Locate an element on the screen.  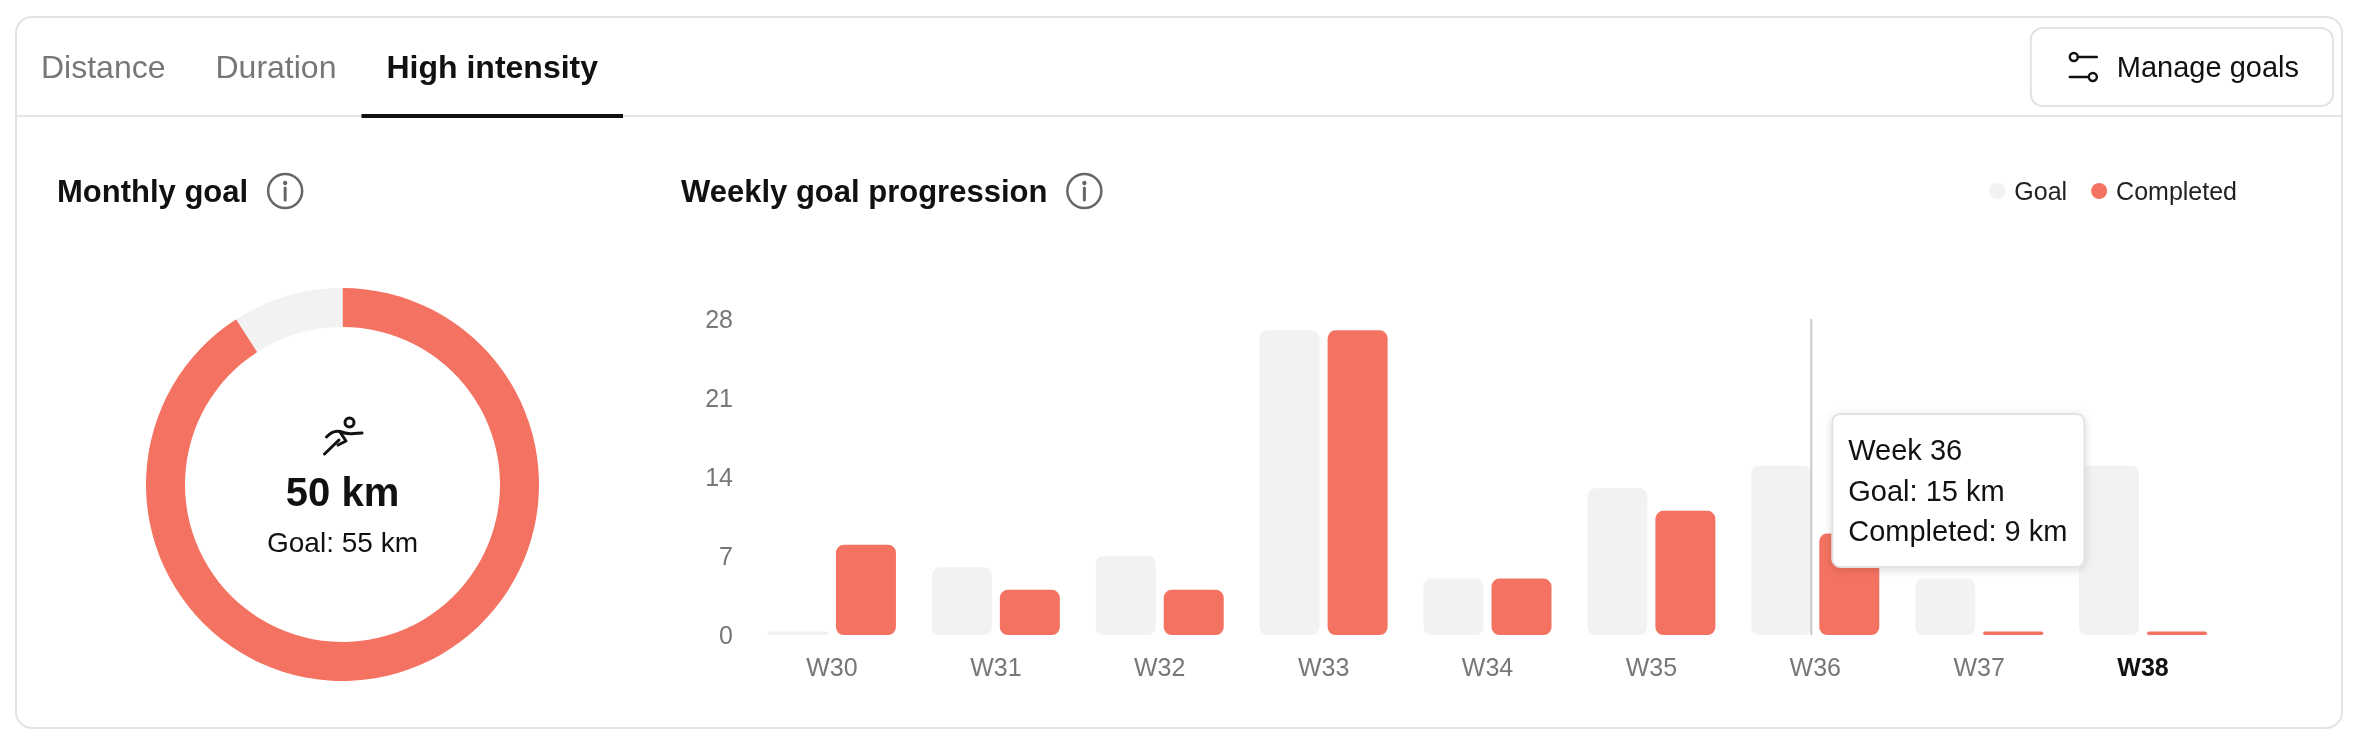
text: Distance is located at coordinates (103, 67).